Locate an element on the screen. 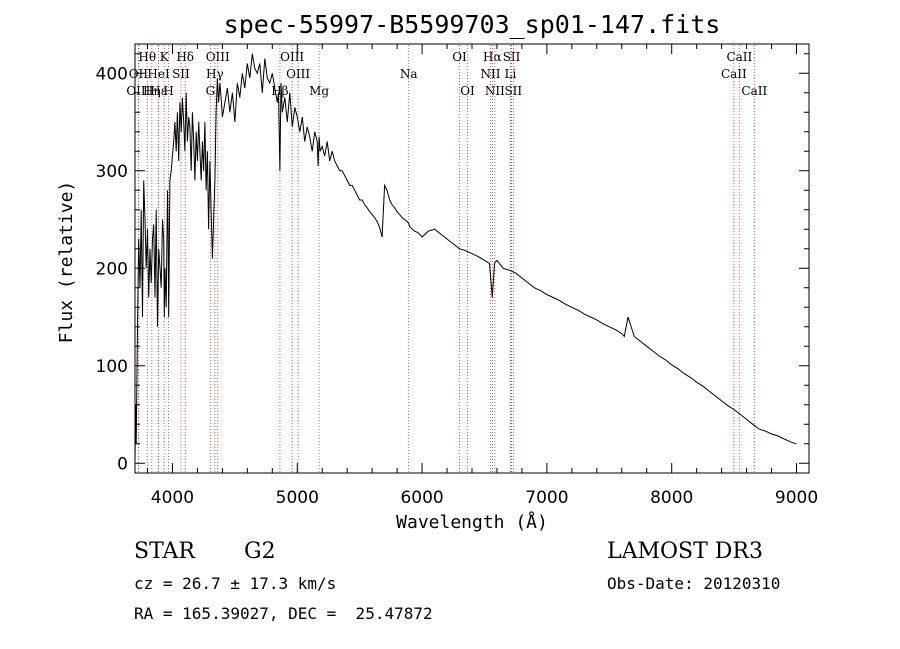 This screenshot has width=900, height=649. spectral-line-label: Hβ is located at coordinates (279, 91).